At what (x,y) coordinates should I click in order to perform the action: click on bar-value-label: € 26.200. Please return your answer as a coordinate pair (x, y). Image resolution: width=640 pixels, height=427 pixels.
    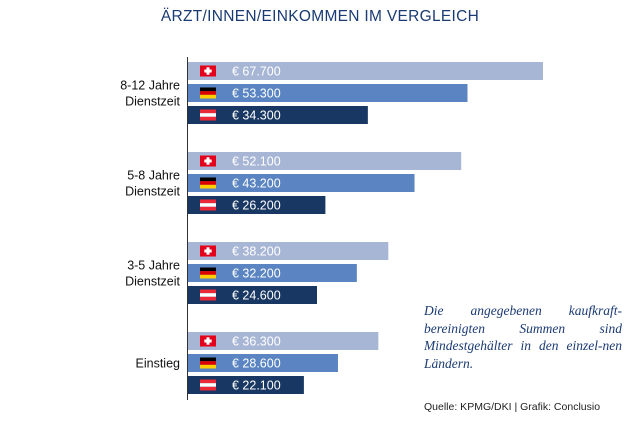
    Looking at the image, I should click on (256, 206).